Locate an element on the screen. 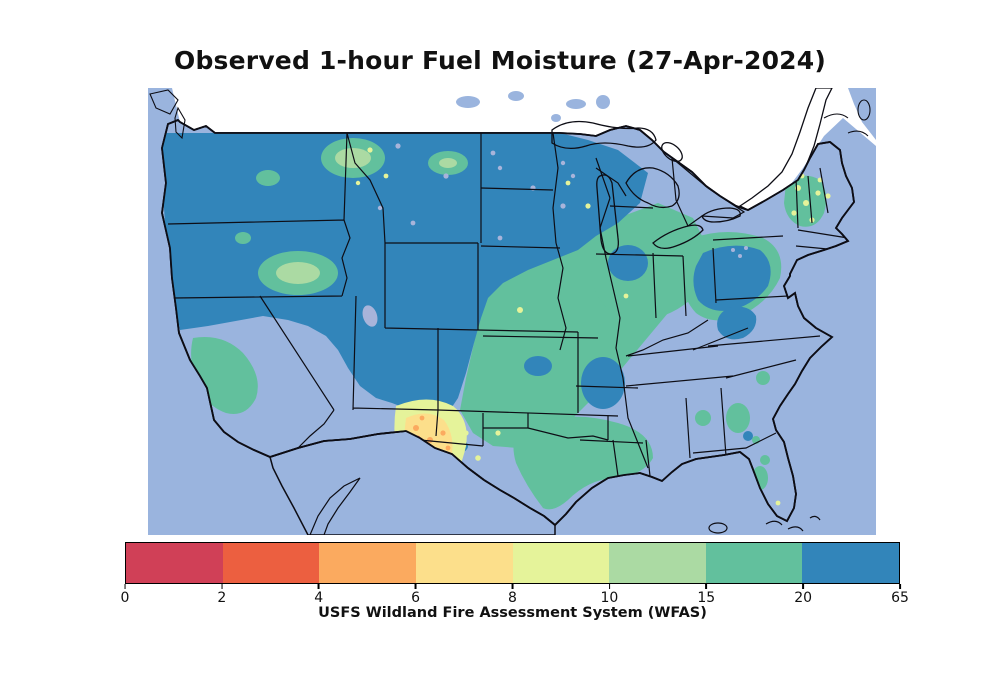  gulf-of-st-lawrence is located at coordinates (862, 114).